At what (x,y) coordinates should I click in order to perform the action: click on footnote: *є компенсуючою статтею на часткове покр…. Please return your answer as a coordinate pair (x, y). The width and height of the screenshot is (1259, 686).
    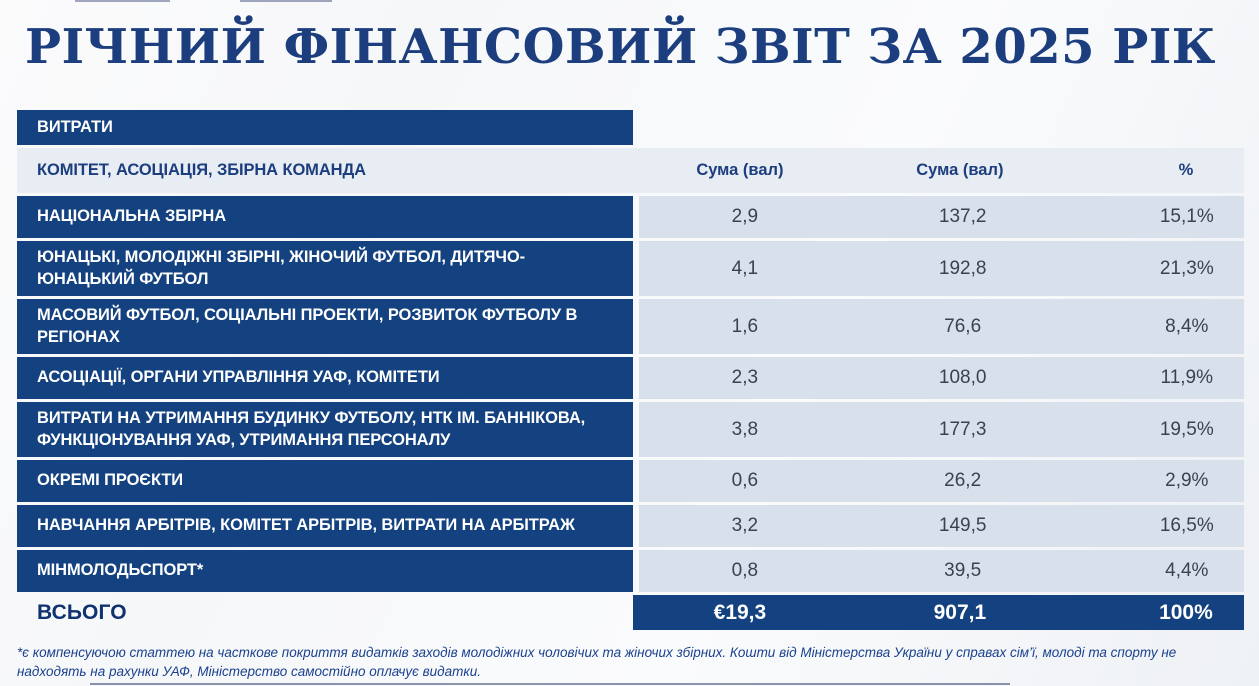
    Looking at the image, I should click on (597, 662).